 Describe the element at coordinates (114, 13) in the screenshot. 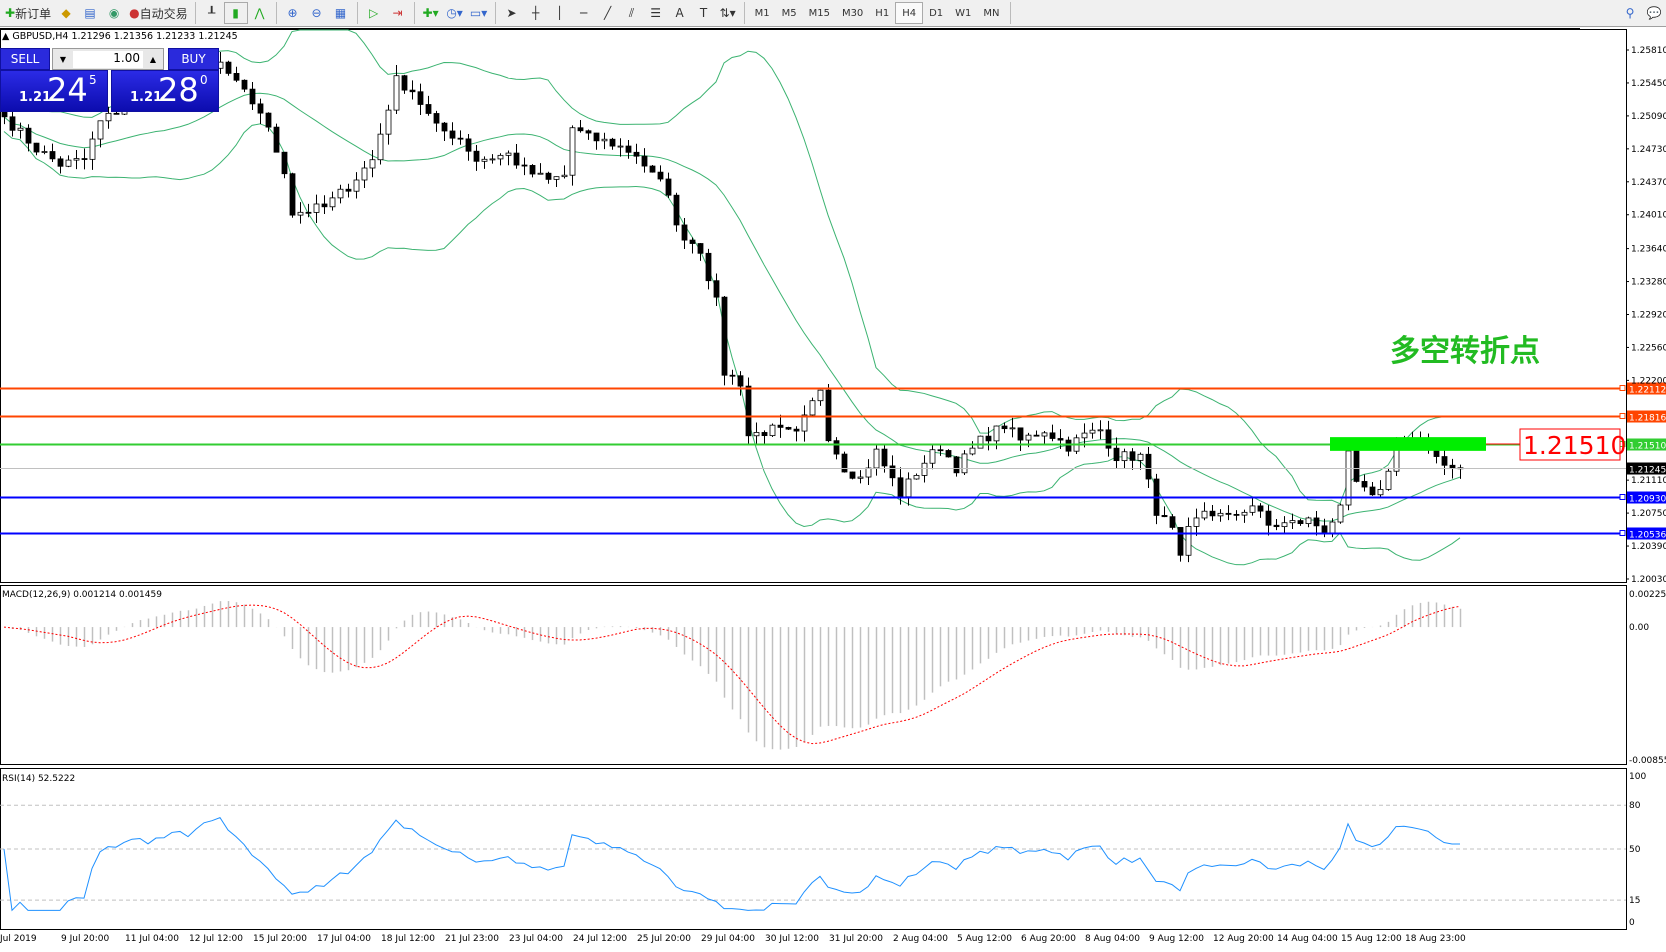

I see `signals-icon: ◉` at that location.